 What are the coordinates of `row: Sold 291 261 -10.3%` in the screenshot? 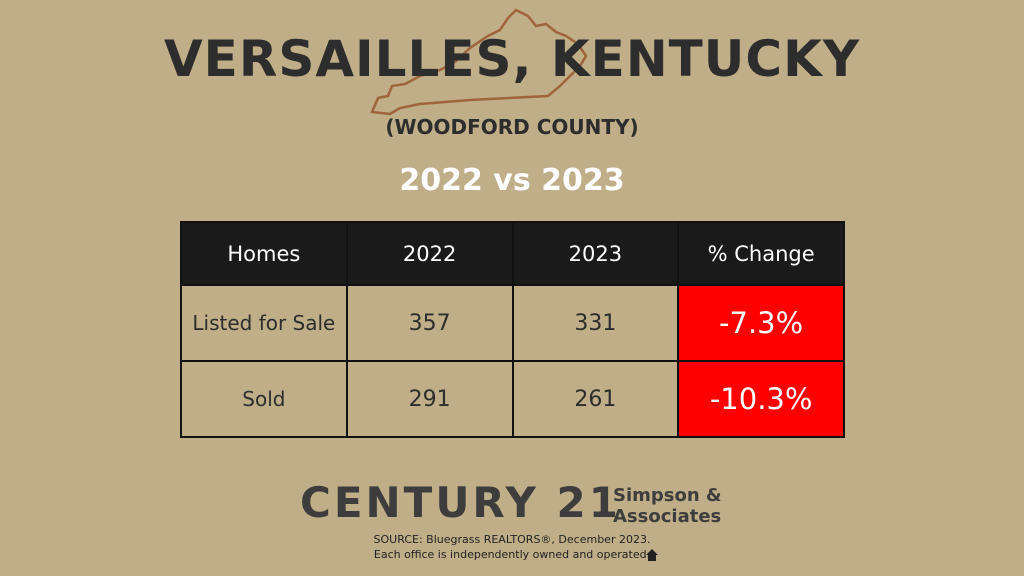 It's located at (512, 399).